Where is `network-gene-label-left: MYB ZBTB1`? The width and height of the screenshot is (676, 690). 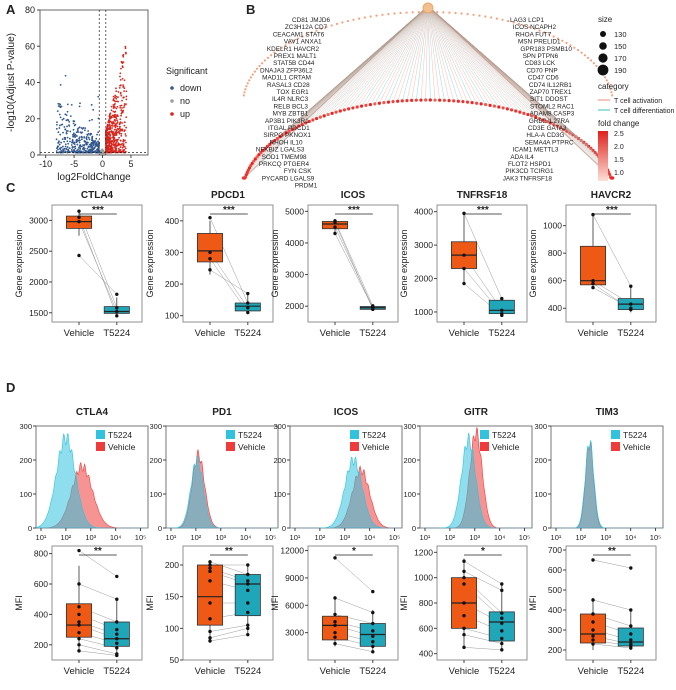 network-gene-label-left: MYB ZBTB1 is located at coordinates (291, 114).